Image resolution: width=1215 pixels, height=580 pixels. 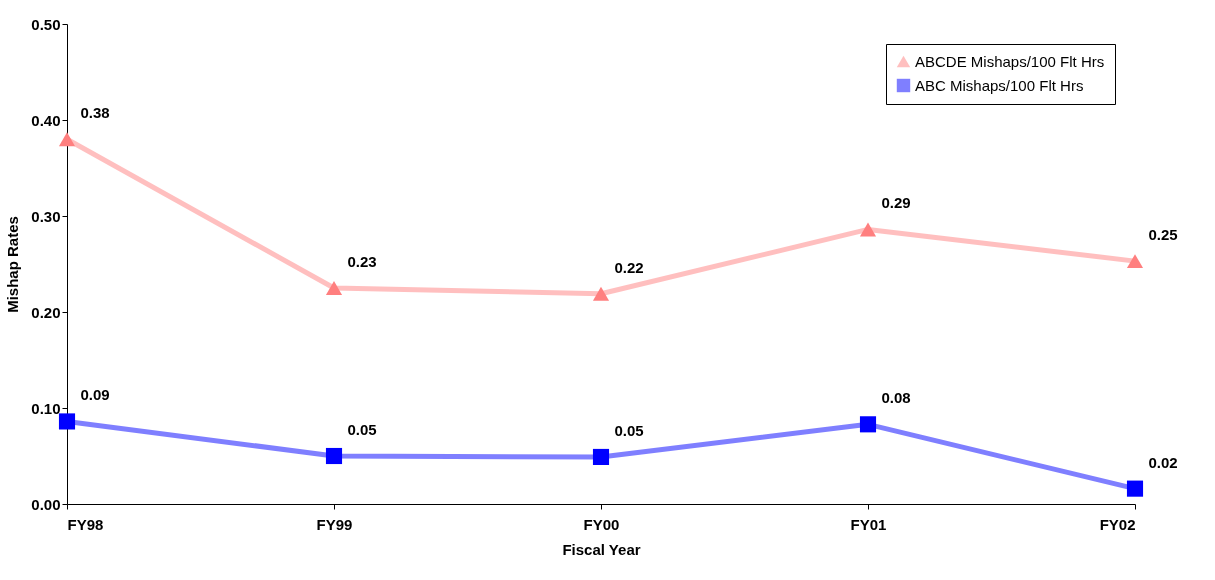 What do you see at coordinates (46, 24) in the screenshot?
I see `y-tick-label: 0.50` at bounding box center [46, 24].